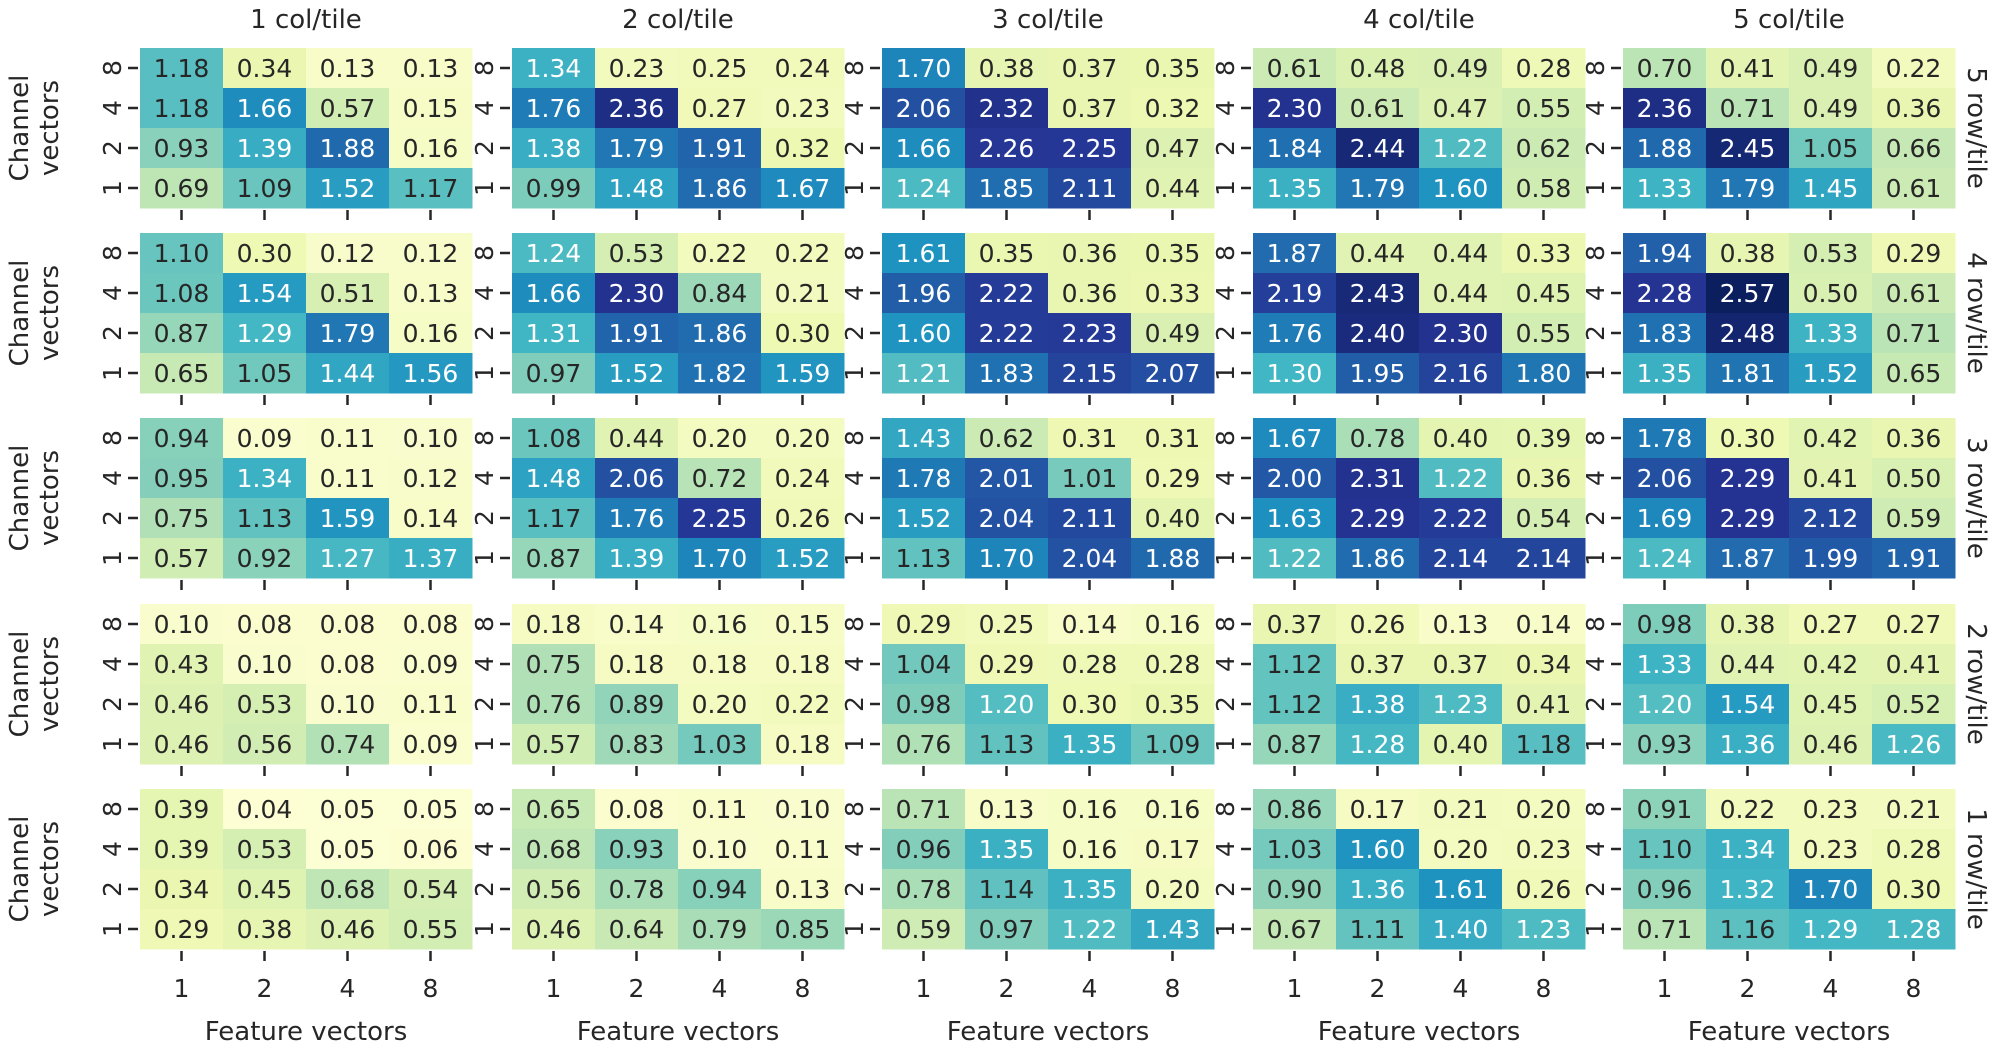  I want to click on cell-label-r1-c2-y8-x1: 1.34, so click(554, 68).